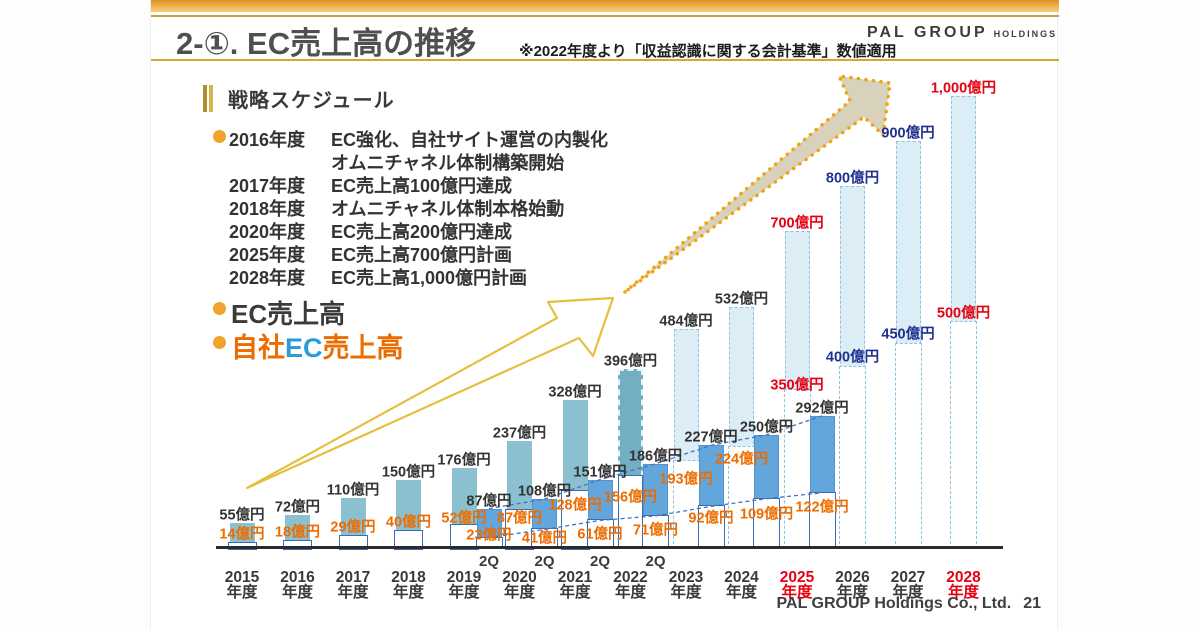  Describe the element at coordinates (686, 321) in the screenshot. I see `value-label-total: 484億円` at that location.